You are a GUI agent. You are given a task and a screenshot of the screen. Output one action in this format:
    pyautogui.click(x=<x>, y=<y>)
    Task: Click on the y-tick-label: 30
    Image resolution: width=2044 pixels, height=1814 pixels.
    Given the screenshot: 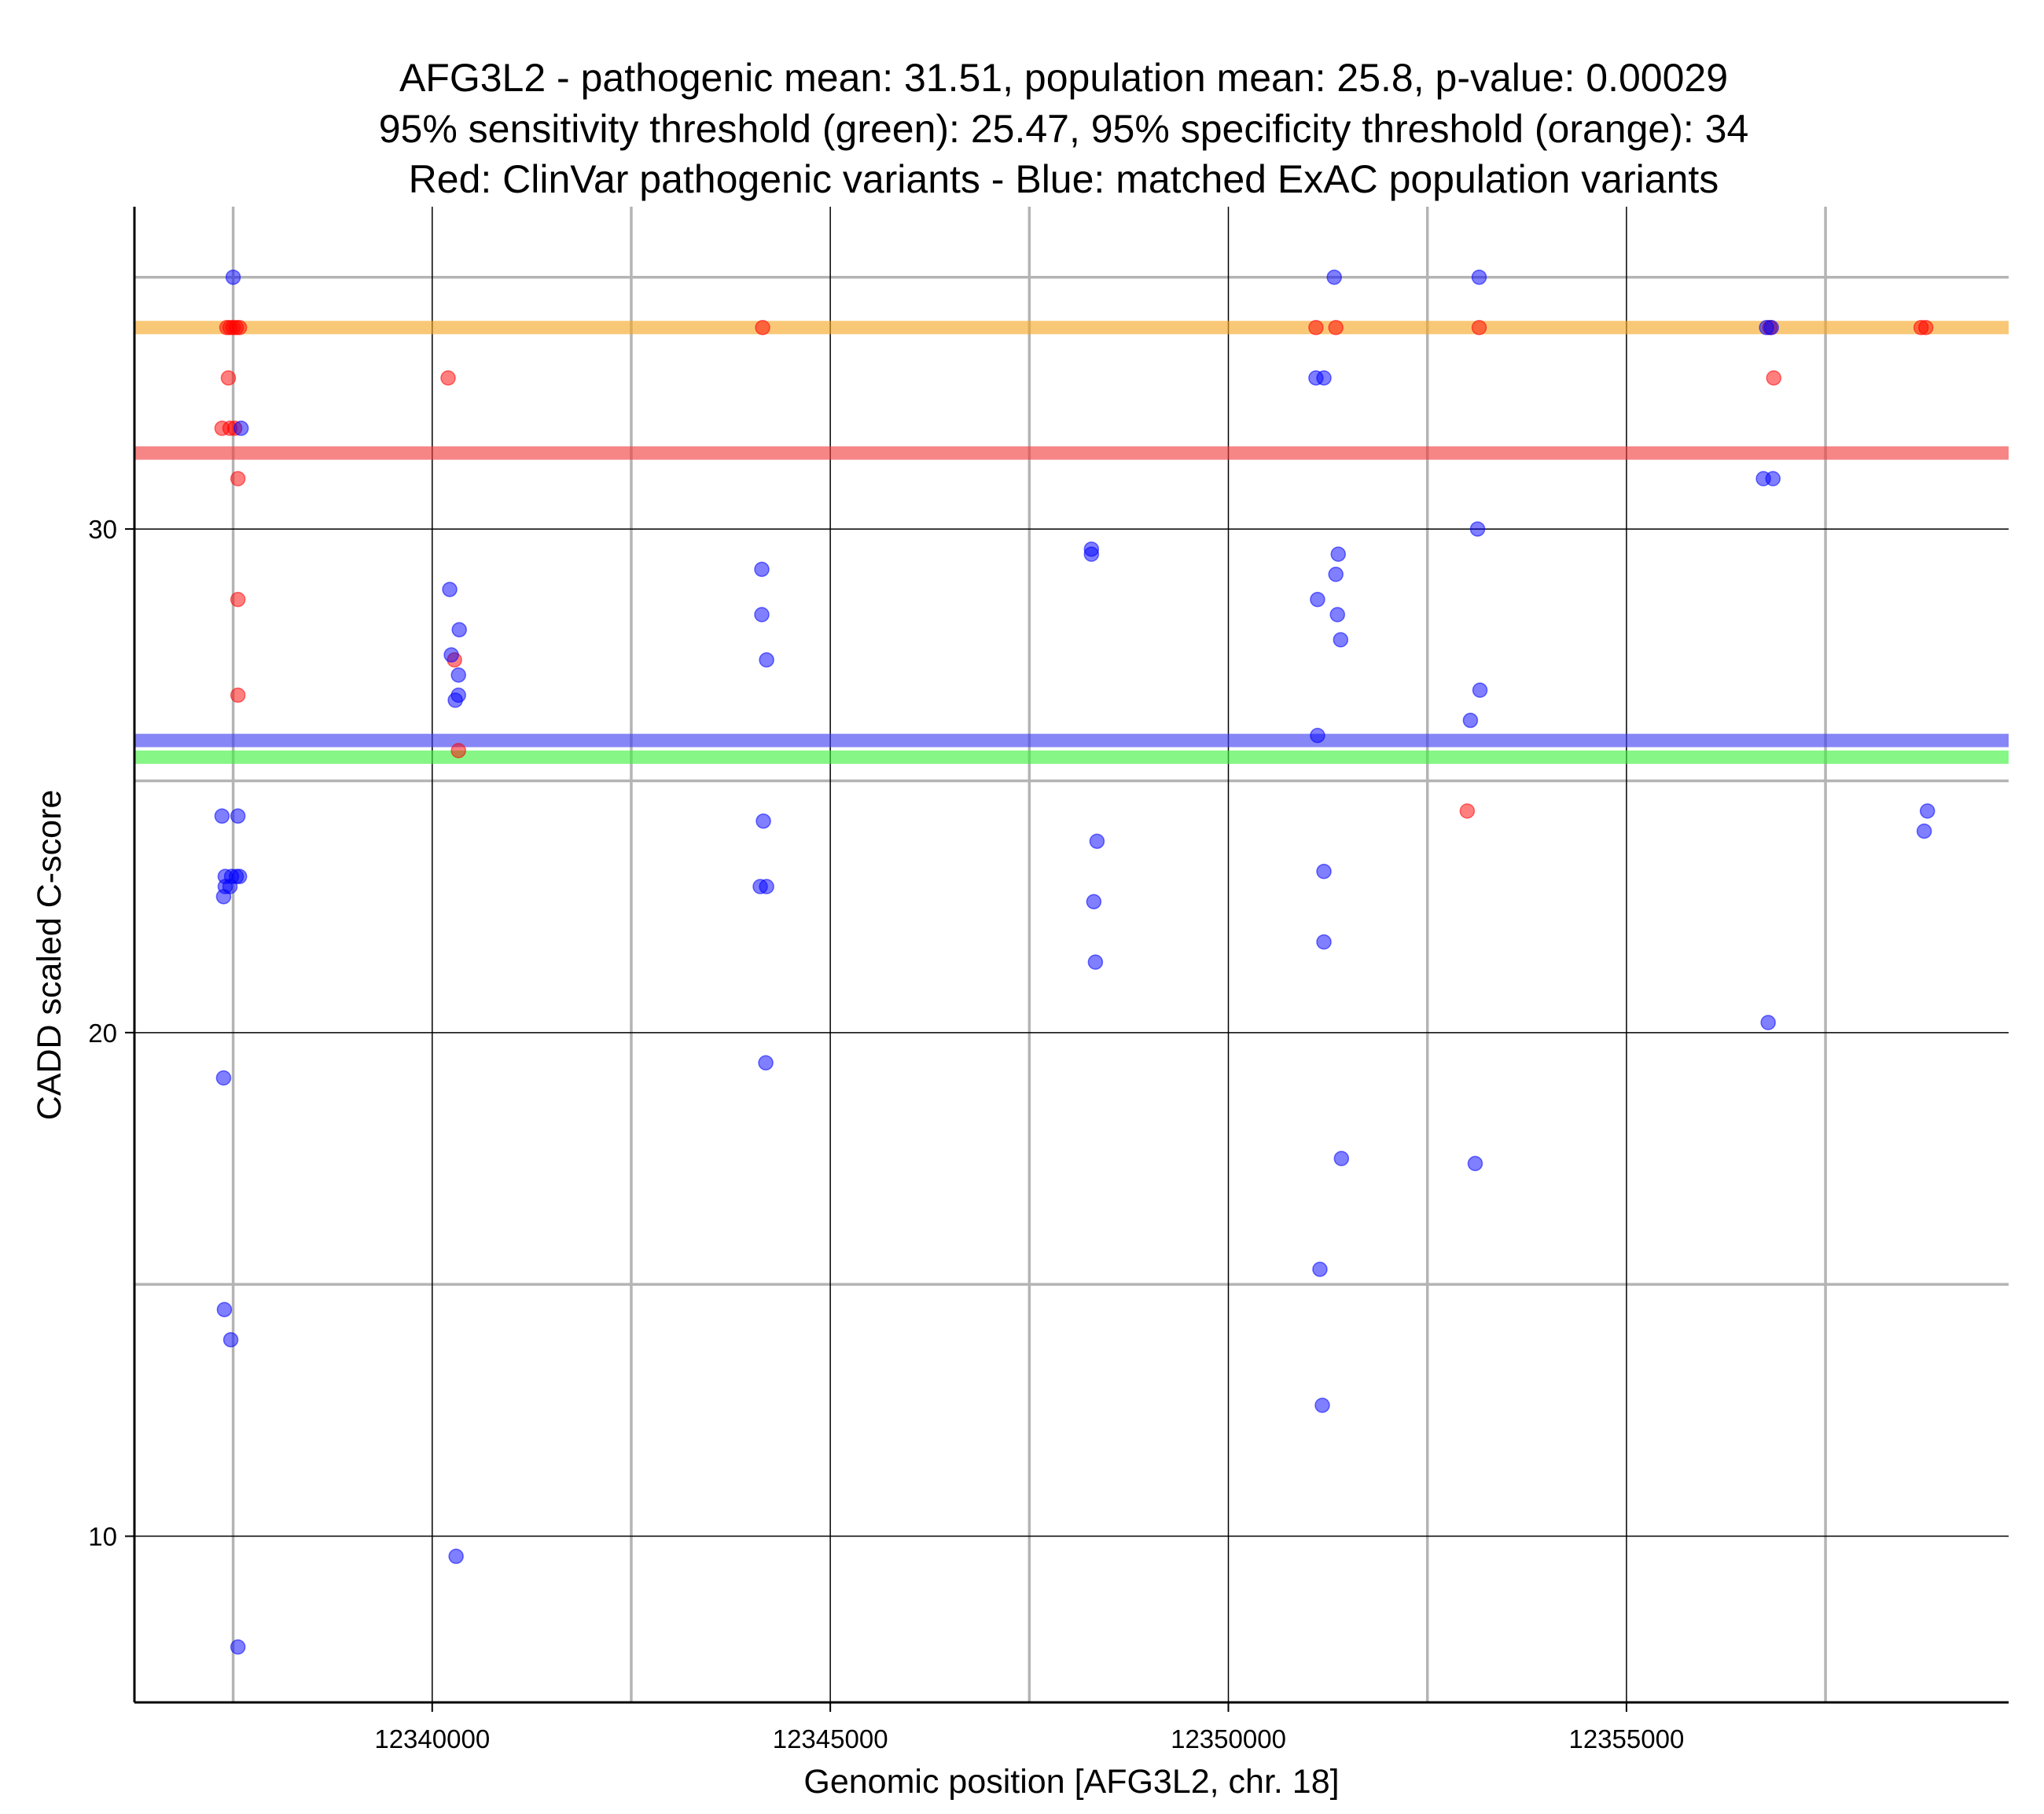 What is the action you would take?
    pyautogui.click(x=103, y=529)
    